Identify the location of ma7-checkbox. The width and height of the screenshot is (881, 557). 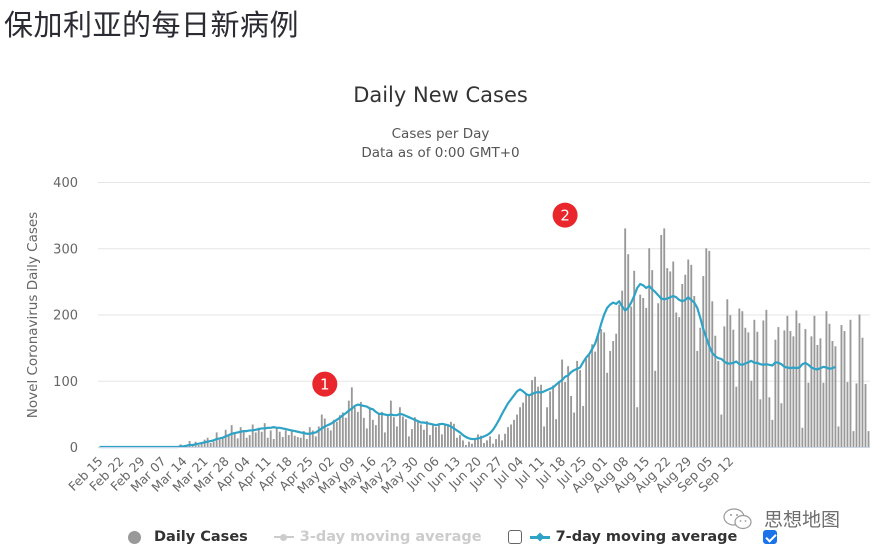
(770, 537).